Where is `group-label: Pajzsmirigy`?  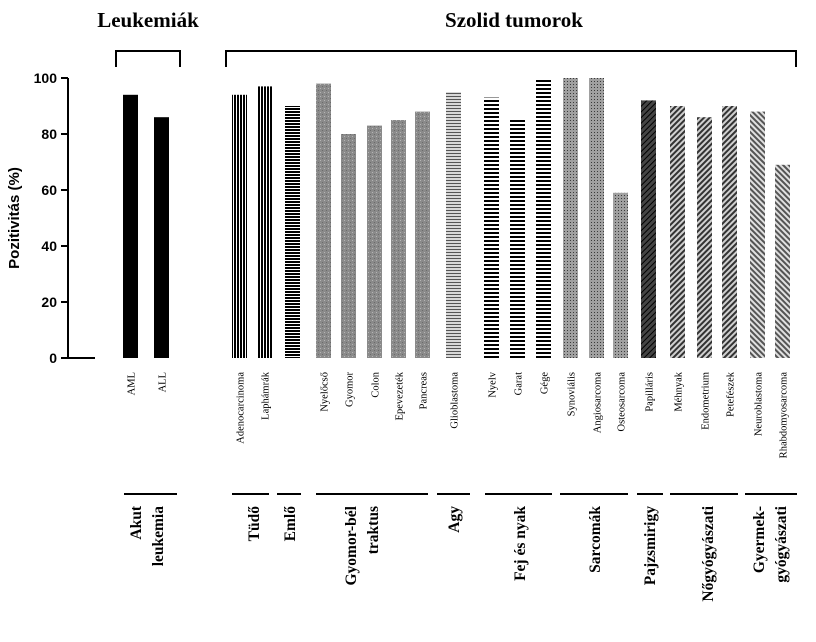
group-label: Pajzsmirigy is located at coordinates (650, 545).